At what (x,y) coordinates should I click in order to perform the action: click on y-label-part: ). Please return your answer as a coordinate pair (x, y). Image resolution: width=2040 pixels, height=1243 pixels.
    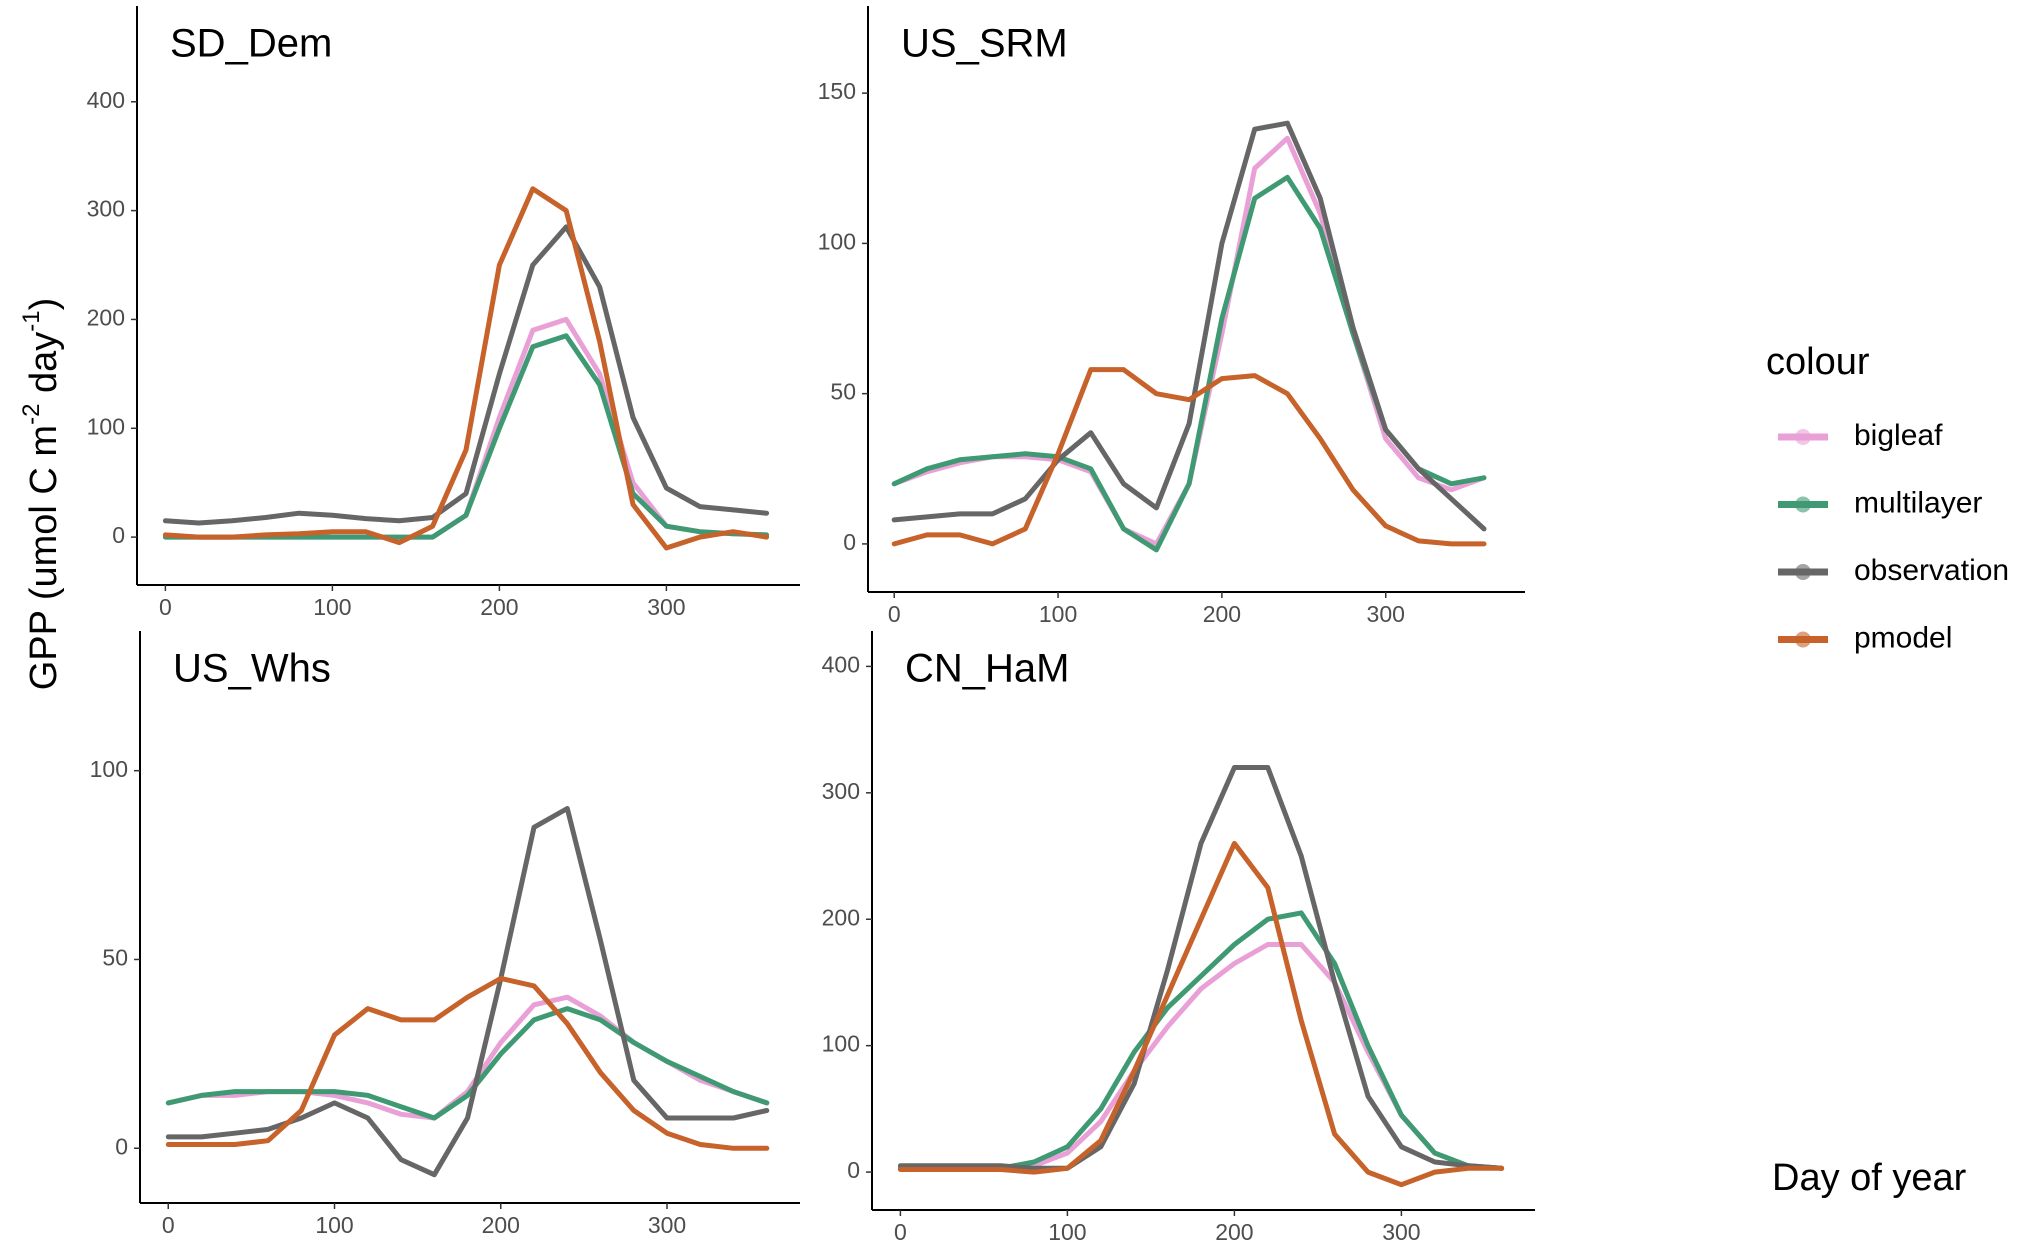
    Looking at the image, I should click on (44, 304).